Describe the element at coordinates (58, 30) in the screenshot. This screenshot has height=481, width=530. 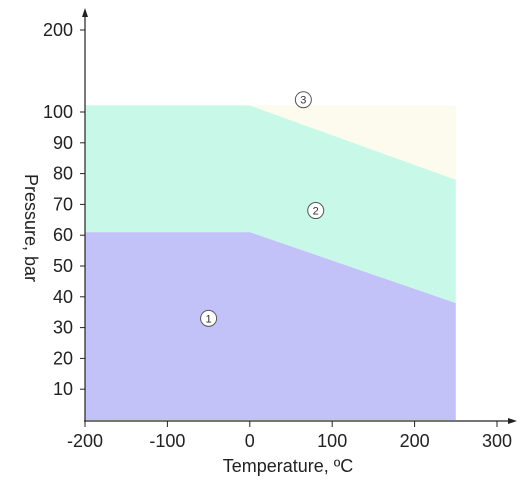
I see `y-tick-label: 200` at that location.